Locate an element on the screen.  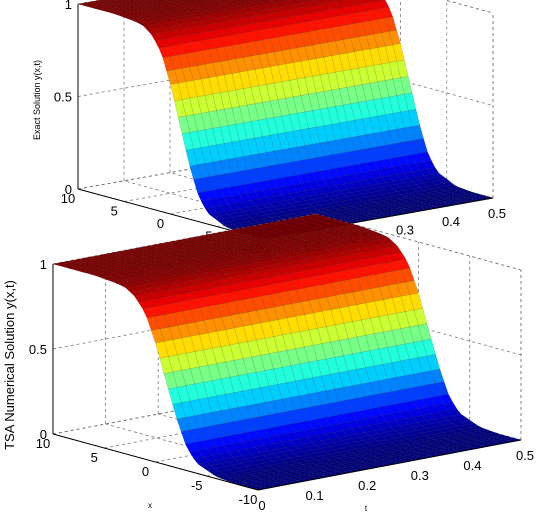
x-axis-label: x is located at coordinates (150, 505).